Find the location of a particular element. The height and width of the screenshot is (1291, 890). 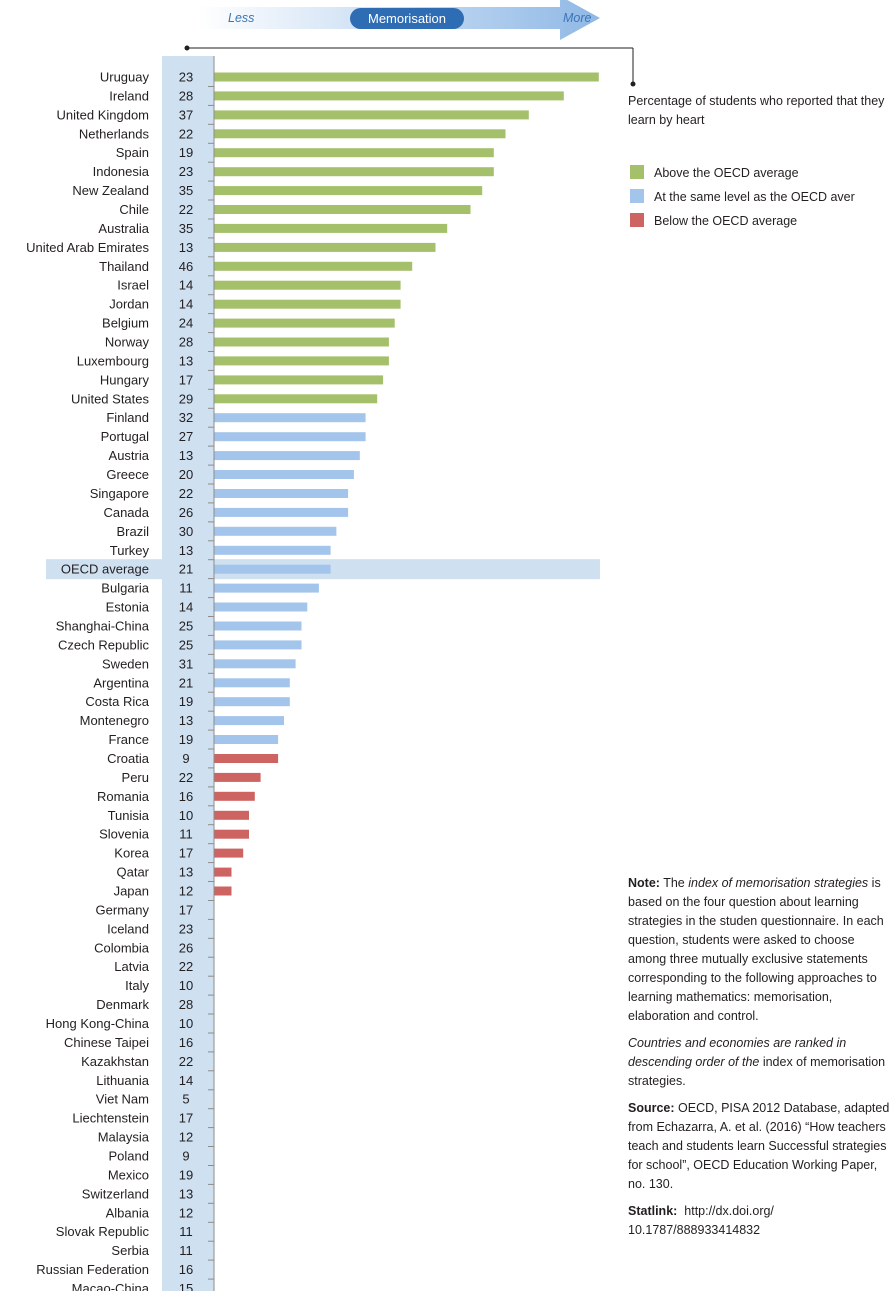

note-index-name: index of memorisation strategies is located at coordinates (778, 883).